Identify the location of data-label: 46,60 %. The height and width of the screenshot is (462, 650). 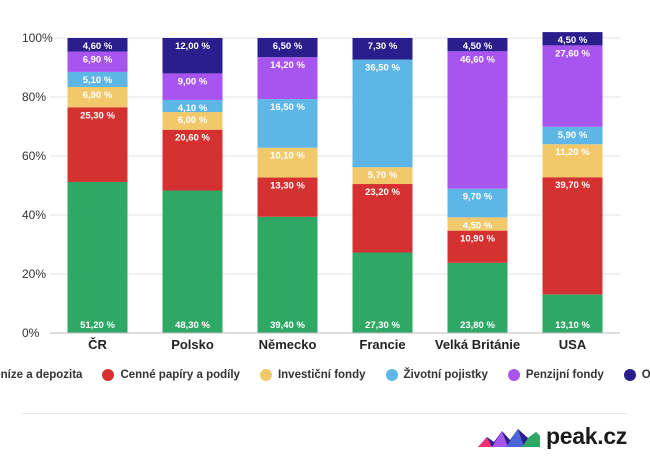
(477, 59).